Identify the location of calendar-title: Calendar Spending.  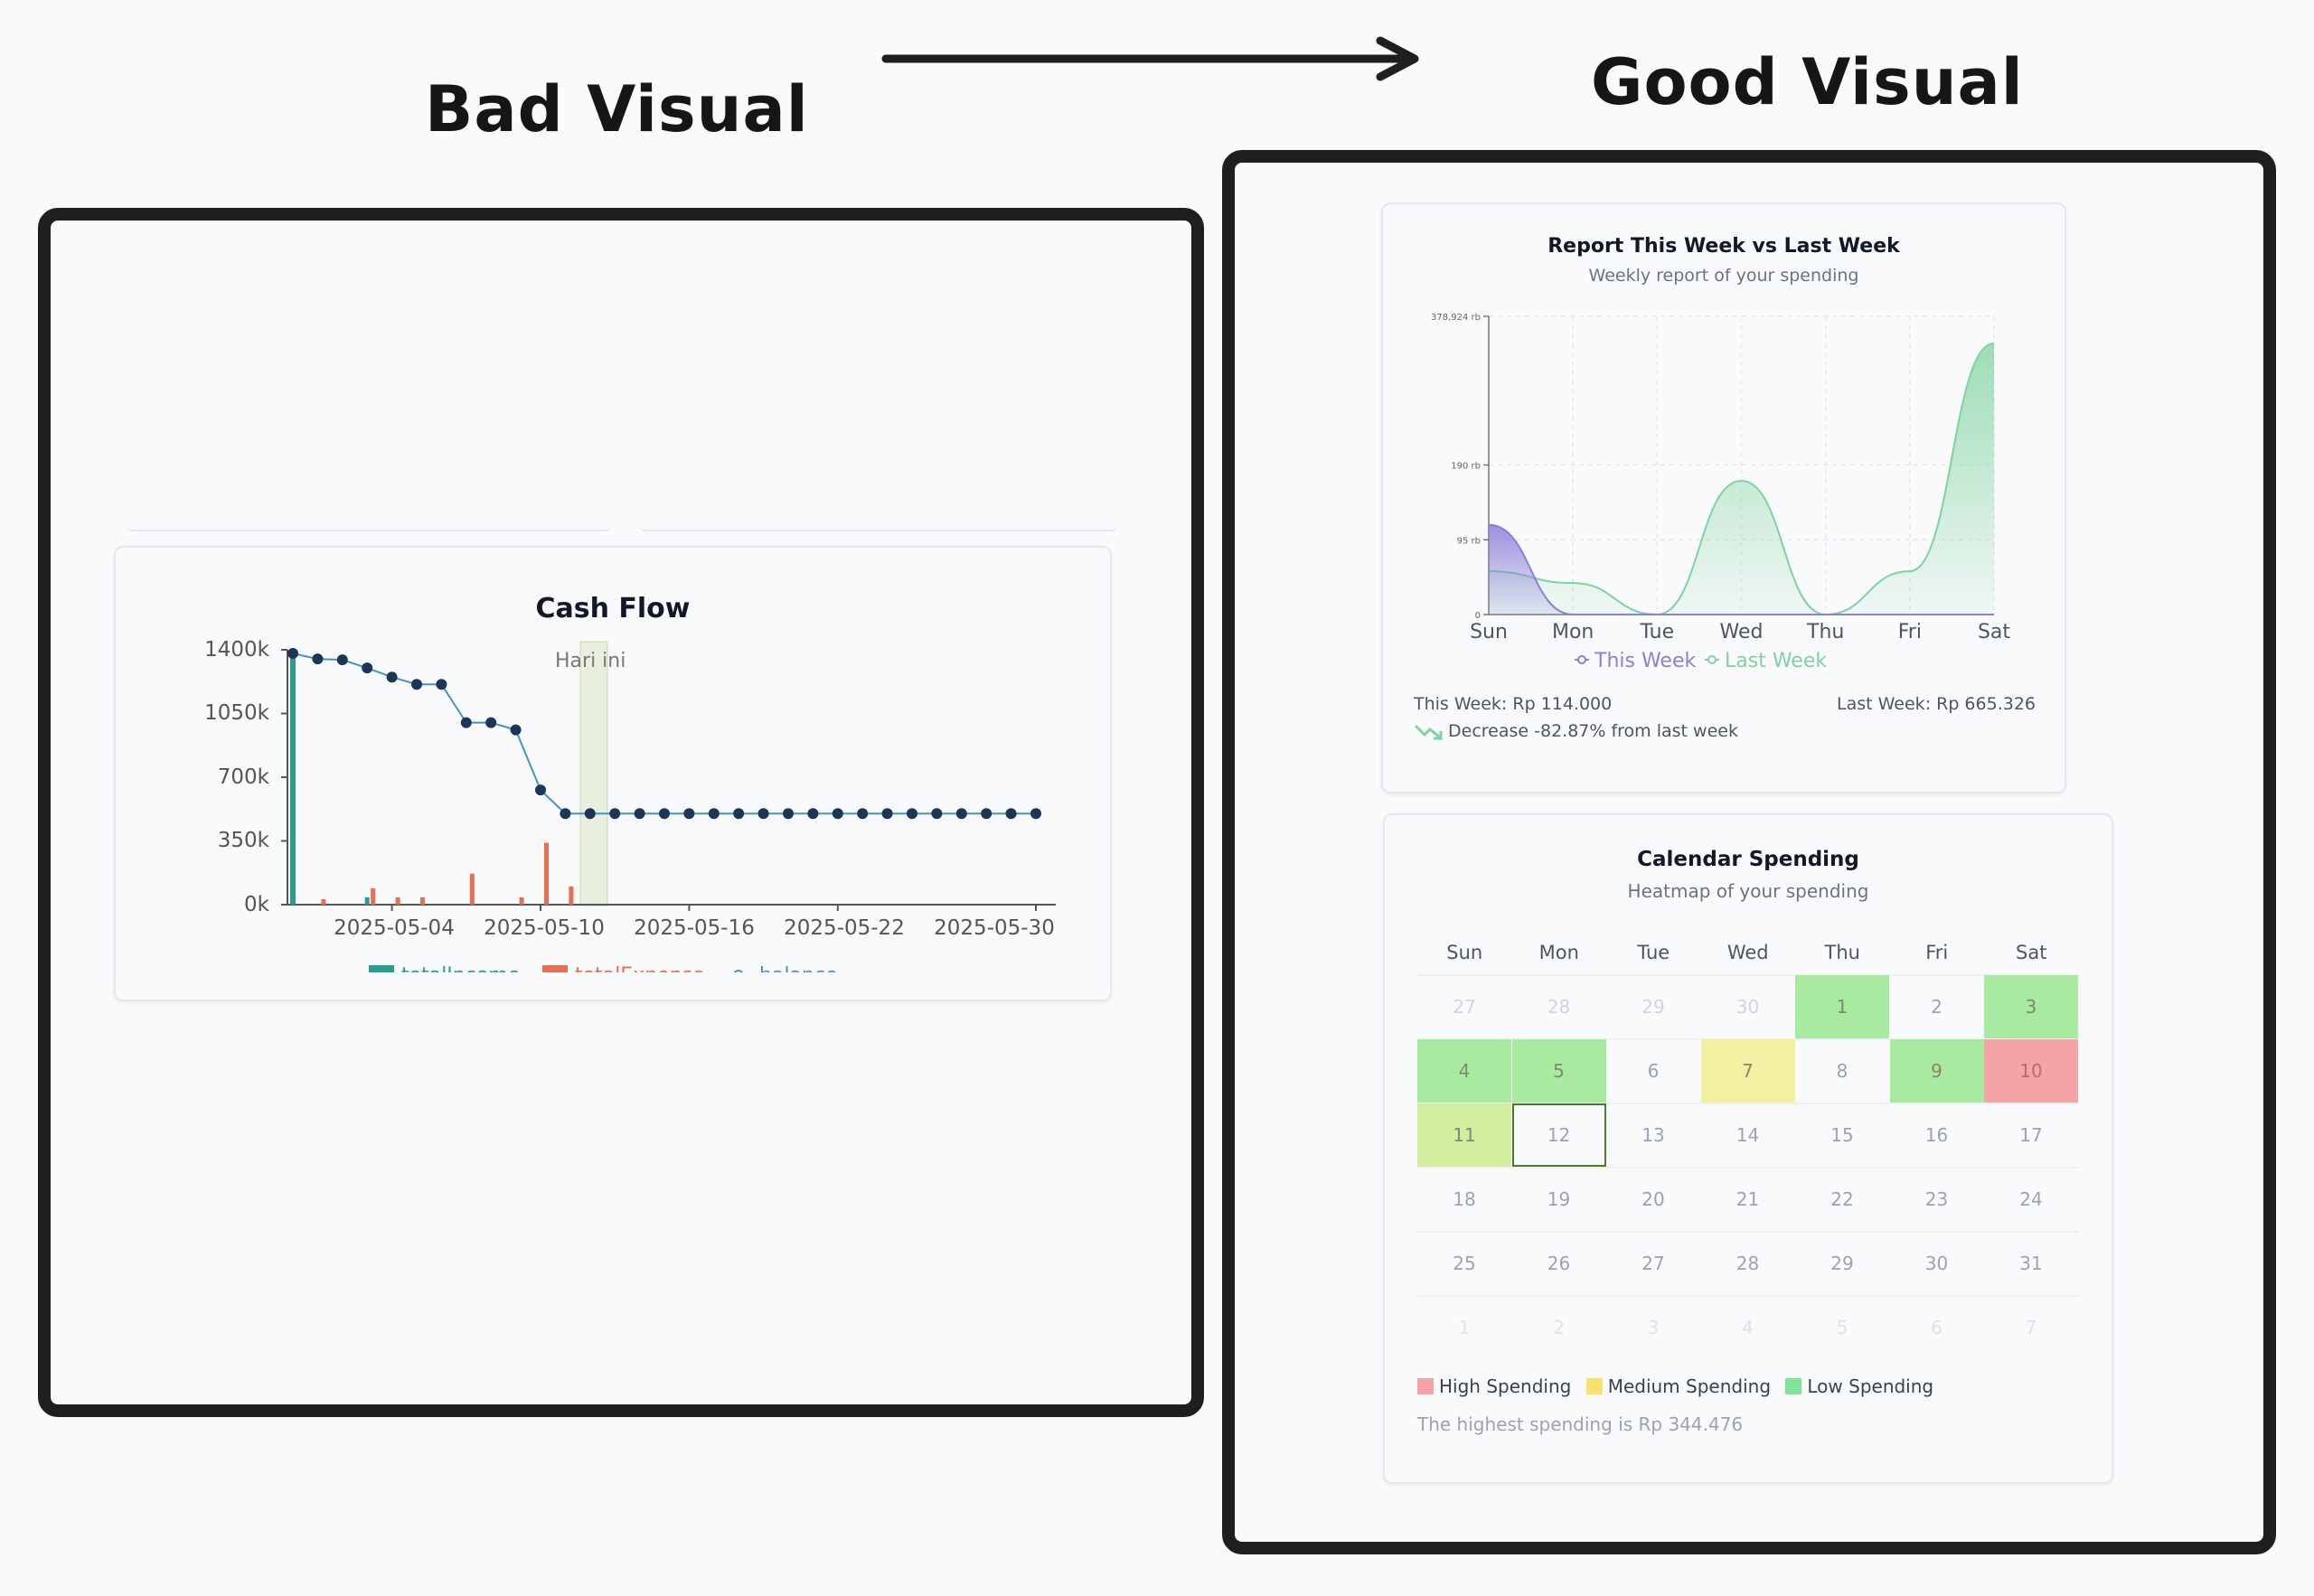
(1748, 859).